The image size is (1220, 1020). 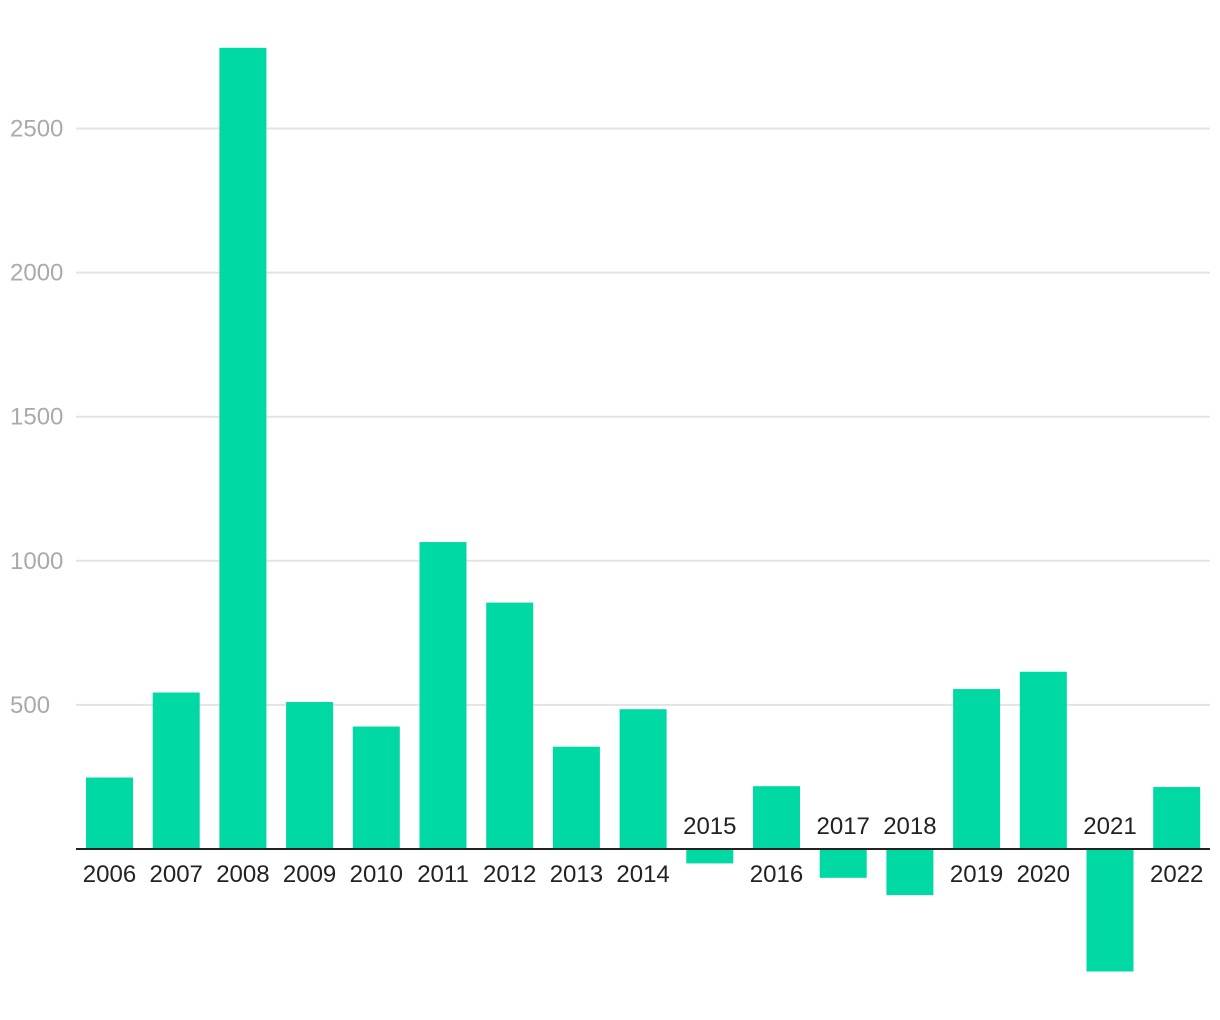 I want to click on bar-2015, so click(x=710, y=856).